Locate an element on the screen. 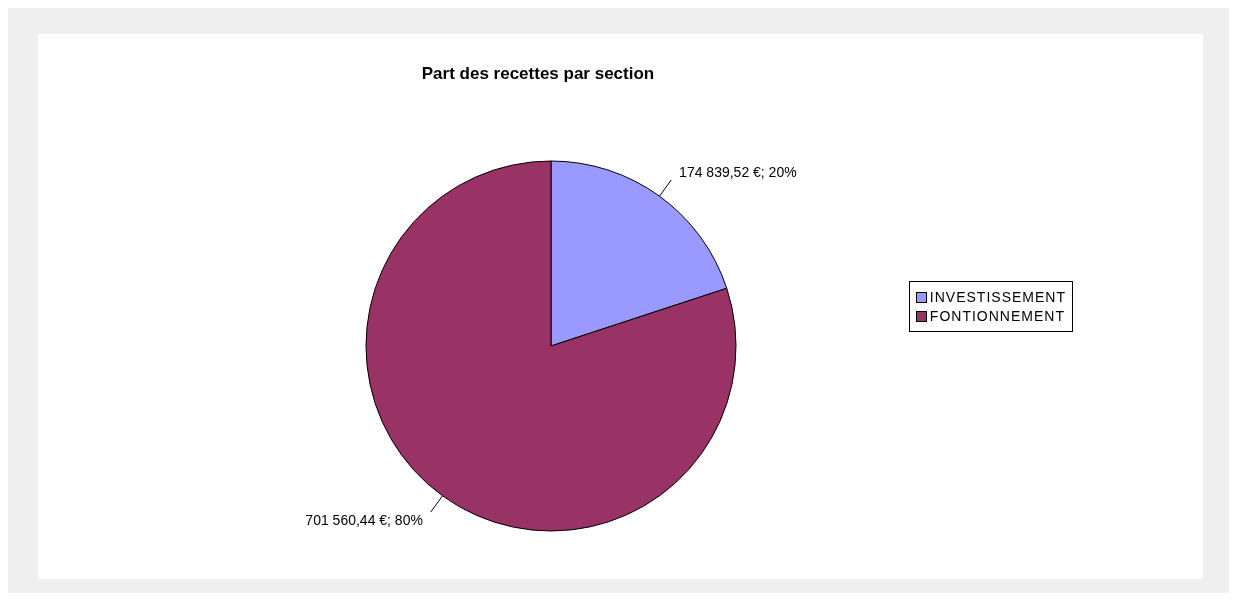 The image size is (1237, 601). chart-title: Part des recettes par section is located at coordinates (538, 74).